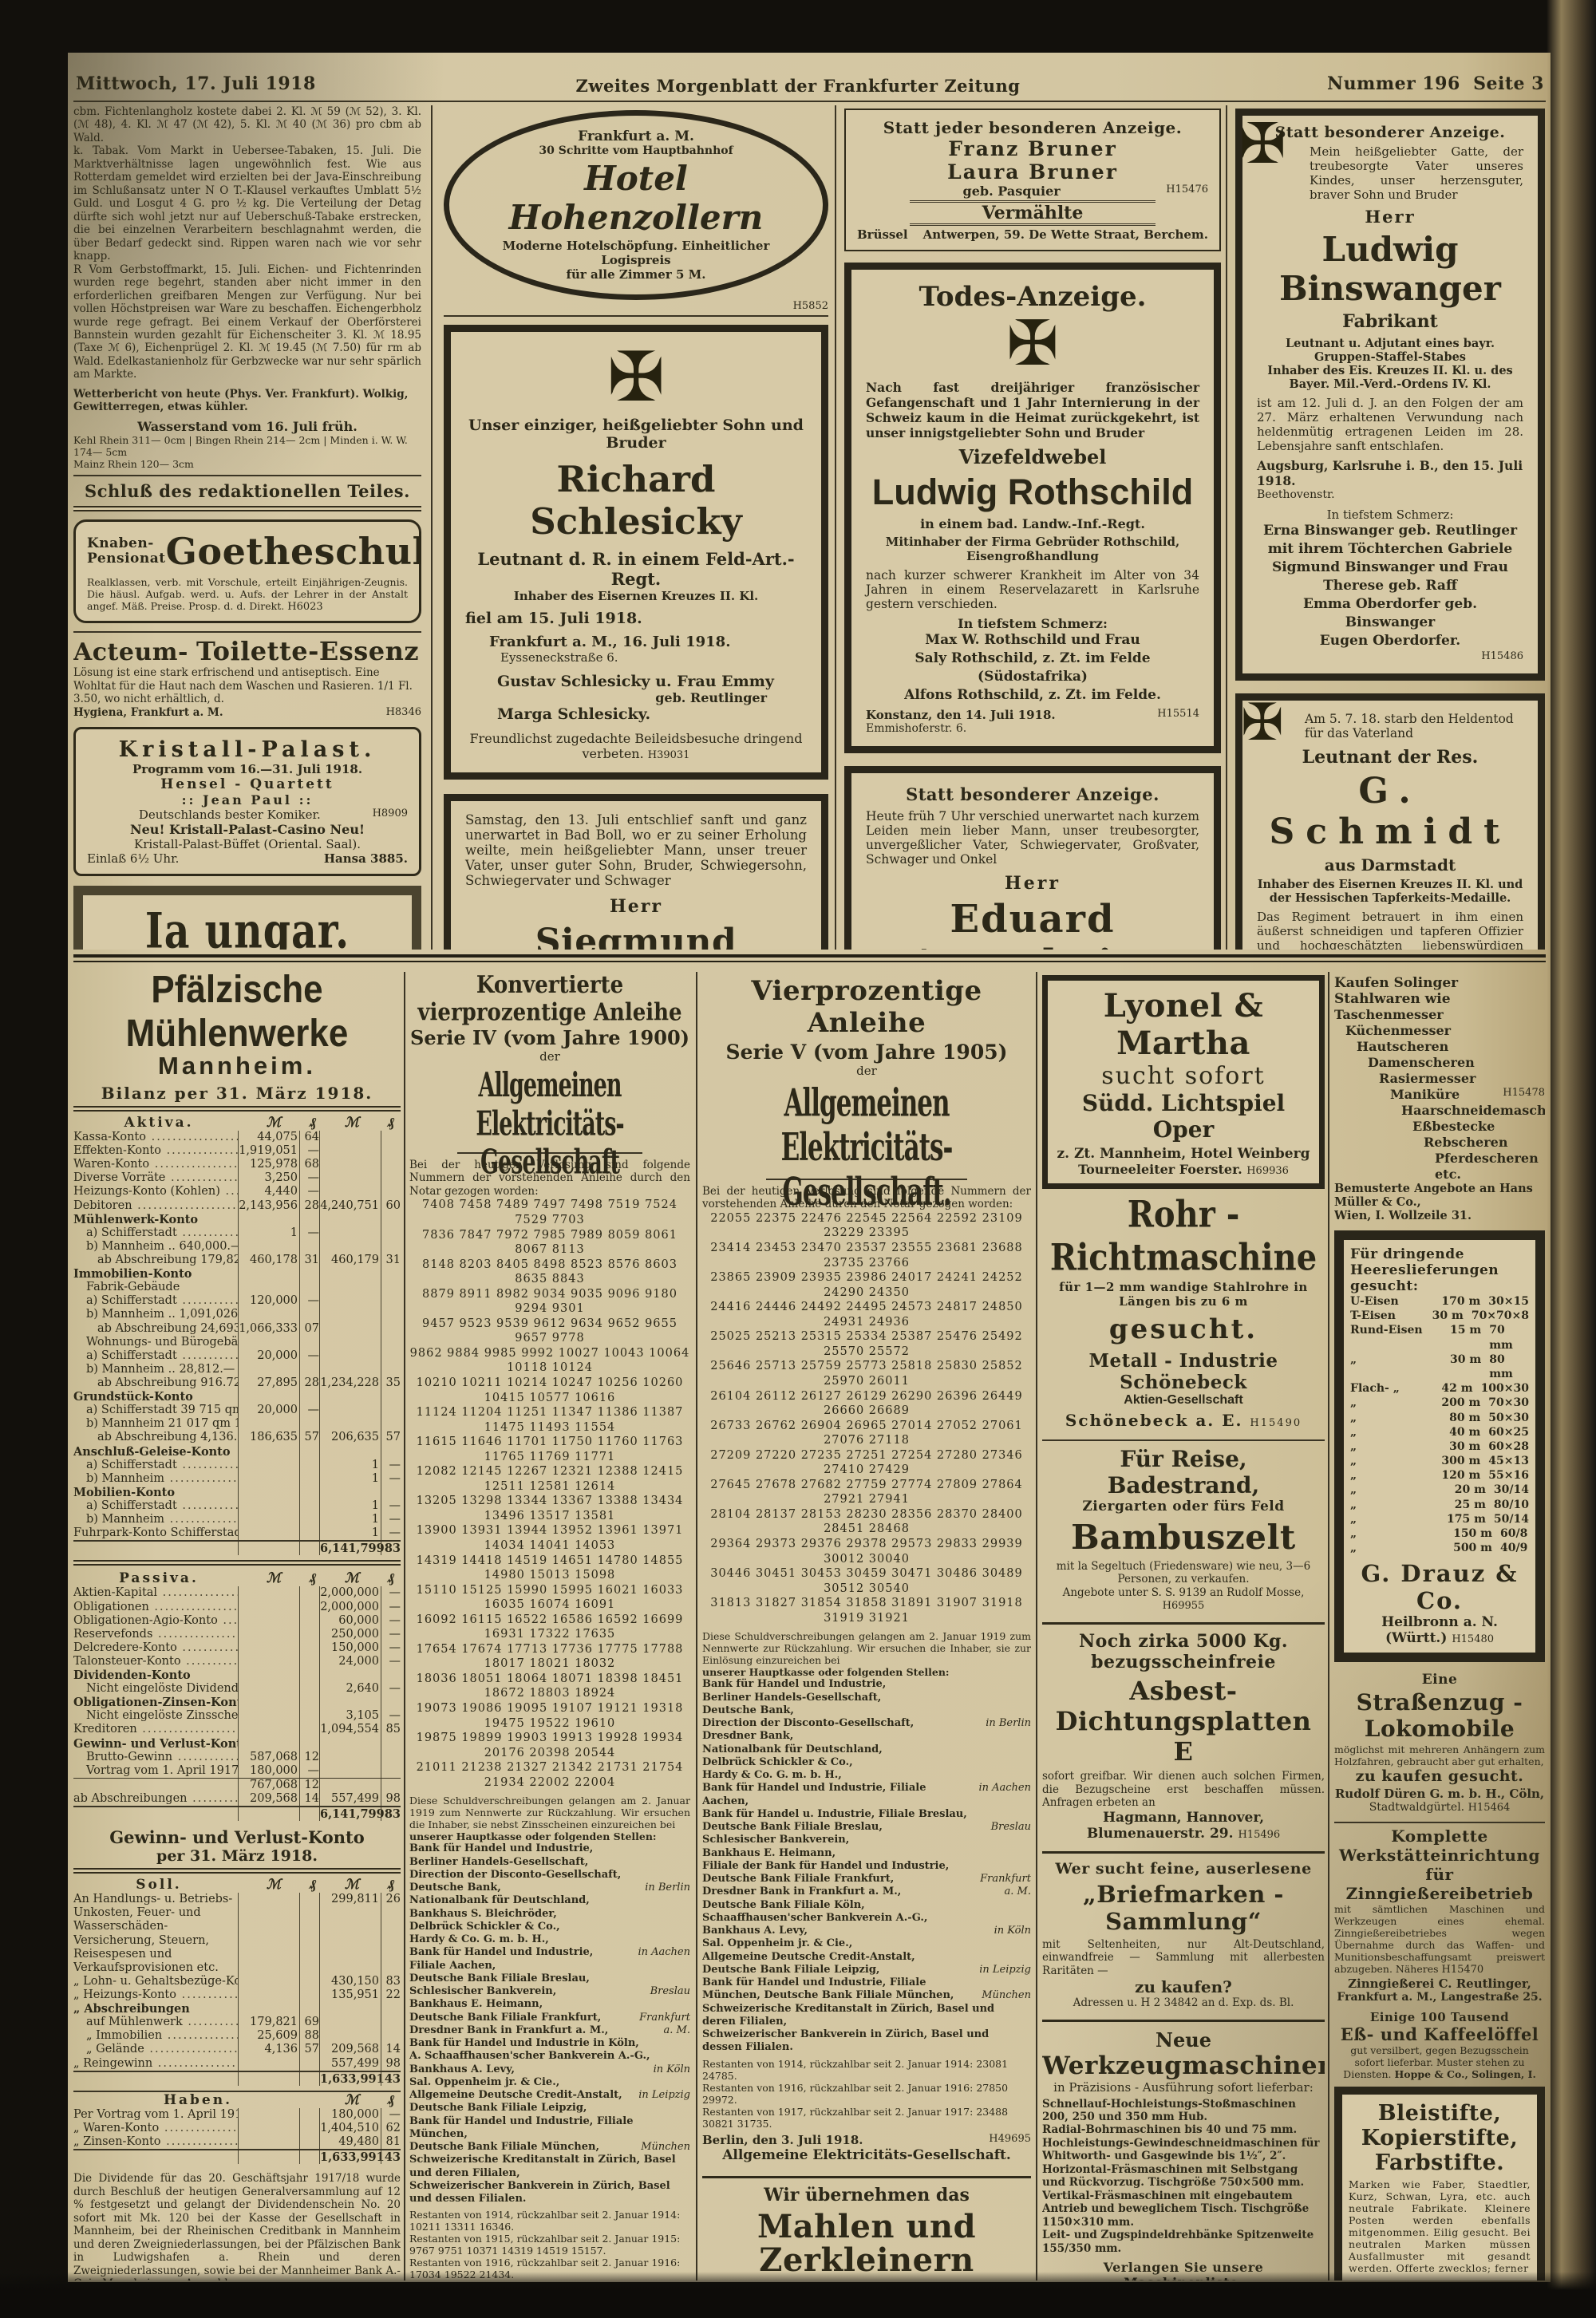 Image resolution: width=1596 pixels, height=2318 pixels. I want to click on anleihe5-date: Berlin, den 3. Juli 1918., so click(782, 2139).